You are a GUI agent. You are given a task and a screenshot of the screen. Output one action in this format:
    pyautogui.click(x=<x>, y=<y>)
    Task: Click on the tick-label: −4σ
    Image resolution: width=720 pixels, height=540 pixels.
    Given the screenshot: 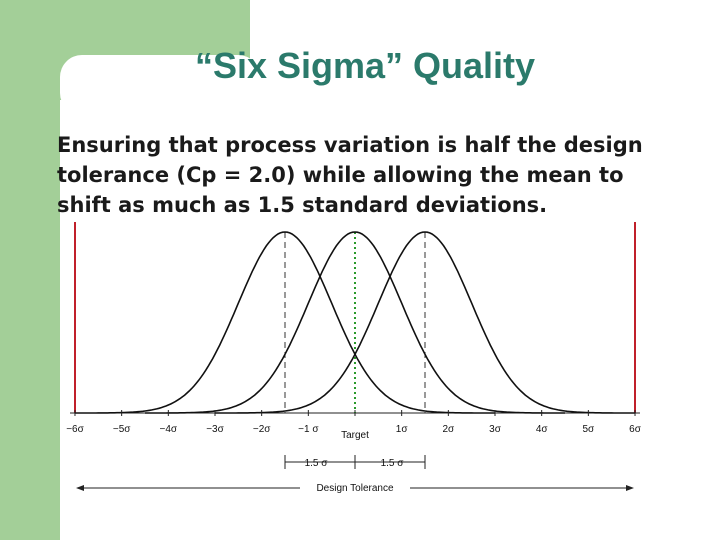 What is the action you would take?
    pyautogui.click(x=169, y=429)
    